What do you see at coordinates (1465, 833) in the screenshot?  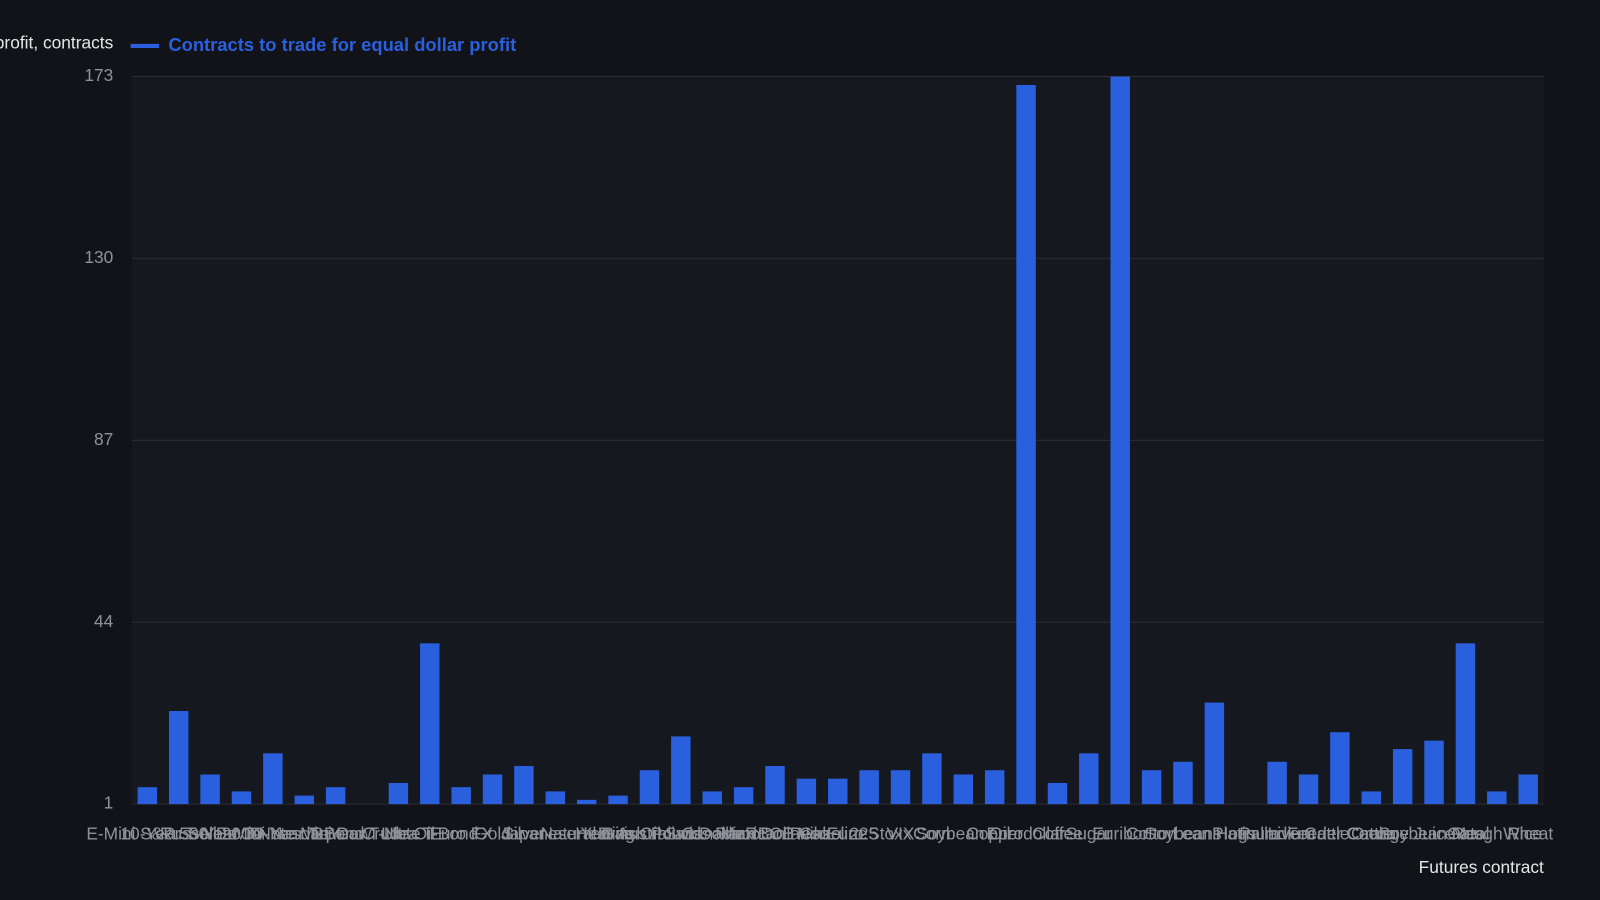 I see `x-tick-label: Oats` at bounding box center [1465, 833].